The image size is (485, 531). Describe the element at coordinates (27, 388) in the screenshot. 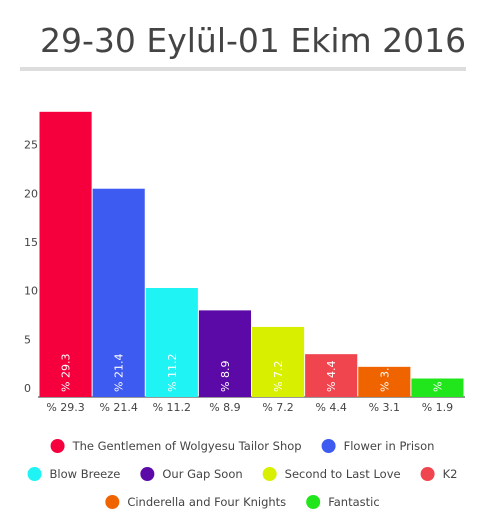

I see `y-tick-label: 0` at that location.